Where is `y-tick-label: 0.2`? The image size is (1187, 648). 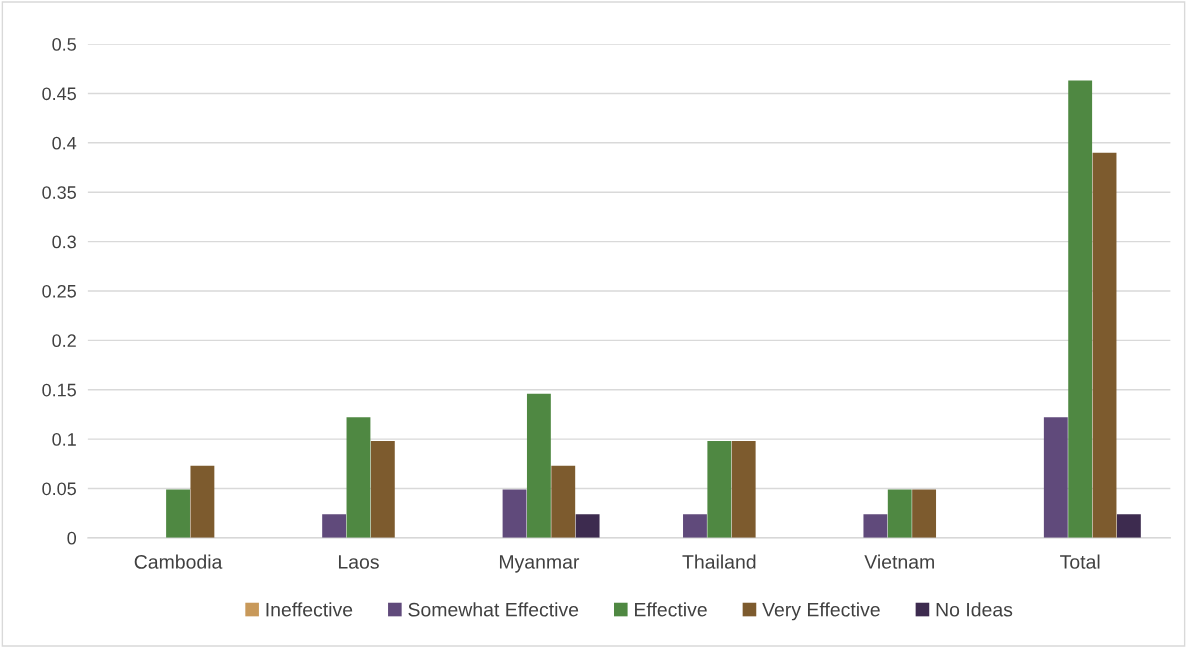
y-tick-label: 0.2 is located at coordinates (64, 341).